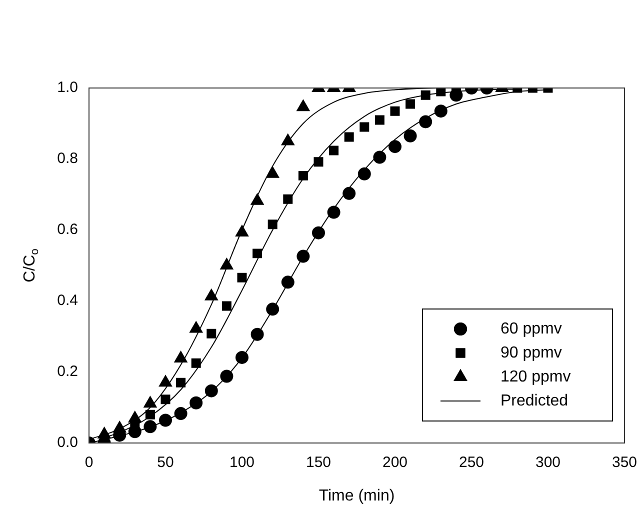 This screenshot has height=513, width=641. I want to click on x-tick-label: 0, so click(89, 463).